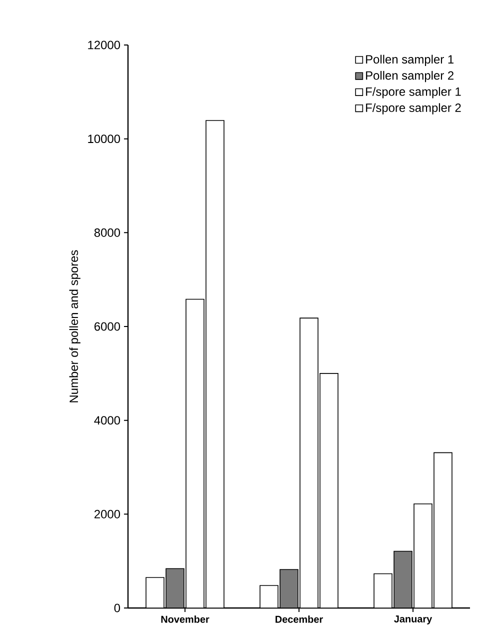  Describe the element at coordinates (117, 608) in the screenshot. I see `y-tick-label: 0` at that location.